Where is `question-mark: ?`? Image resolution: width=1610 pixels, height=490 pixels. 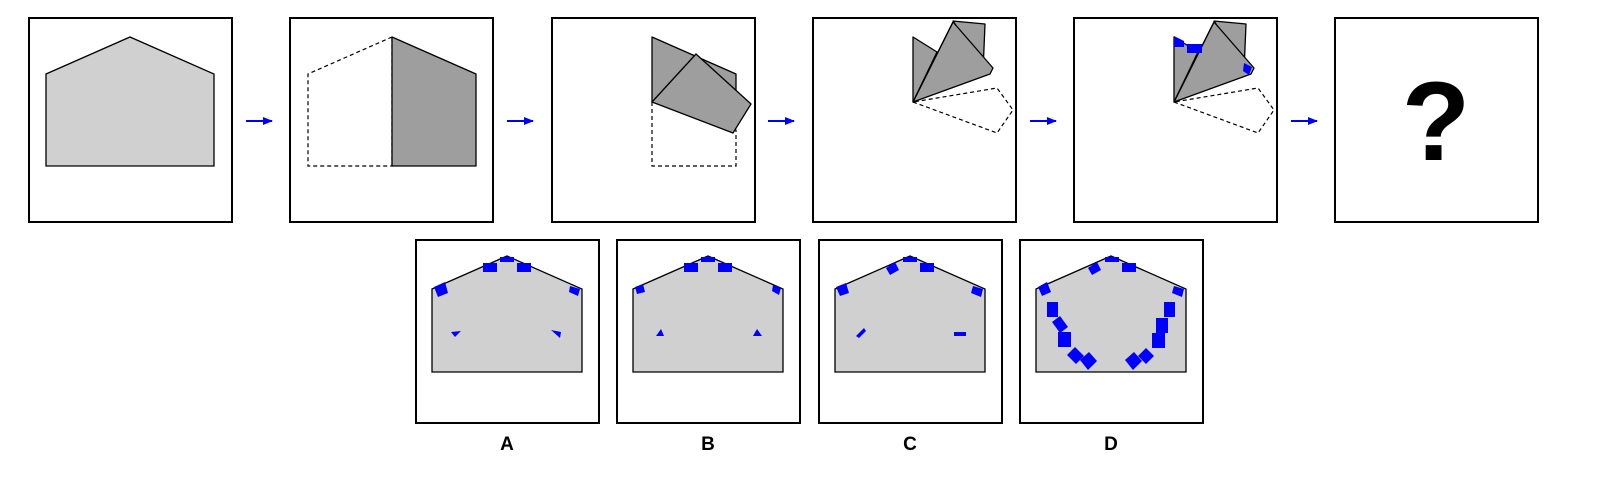
question-mark: ? is located at coordinates (1436, 121).